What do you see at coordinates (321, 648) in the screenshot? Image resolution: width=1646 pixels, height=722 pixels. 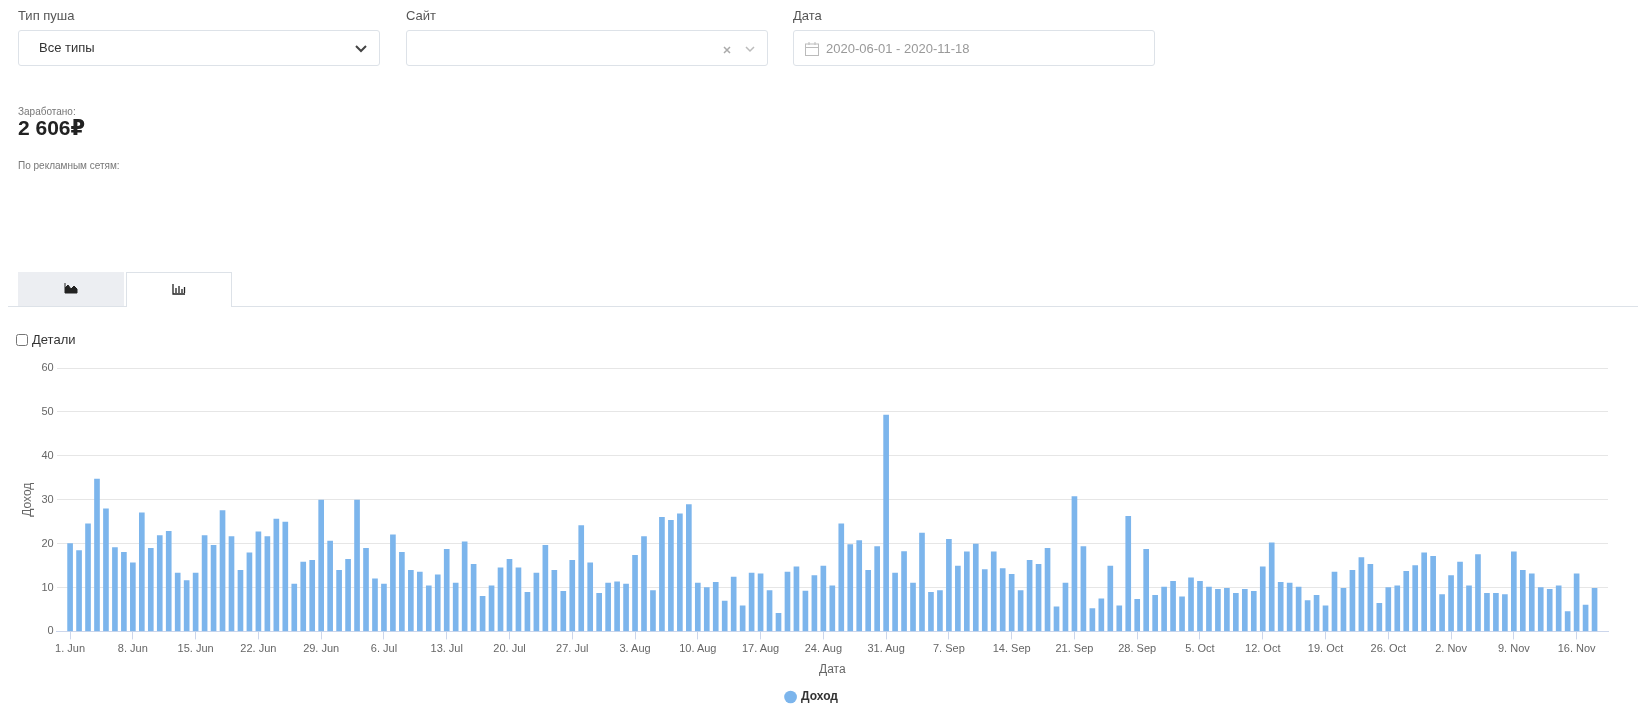 I see `x-tick-label: 29. Jun` at bounding box center [321, 648].